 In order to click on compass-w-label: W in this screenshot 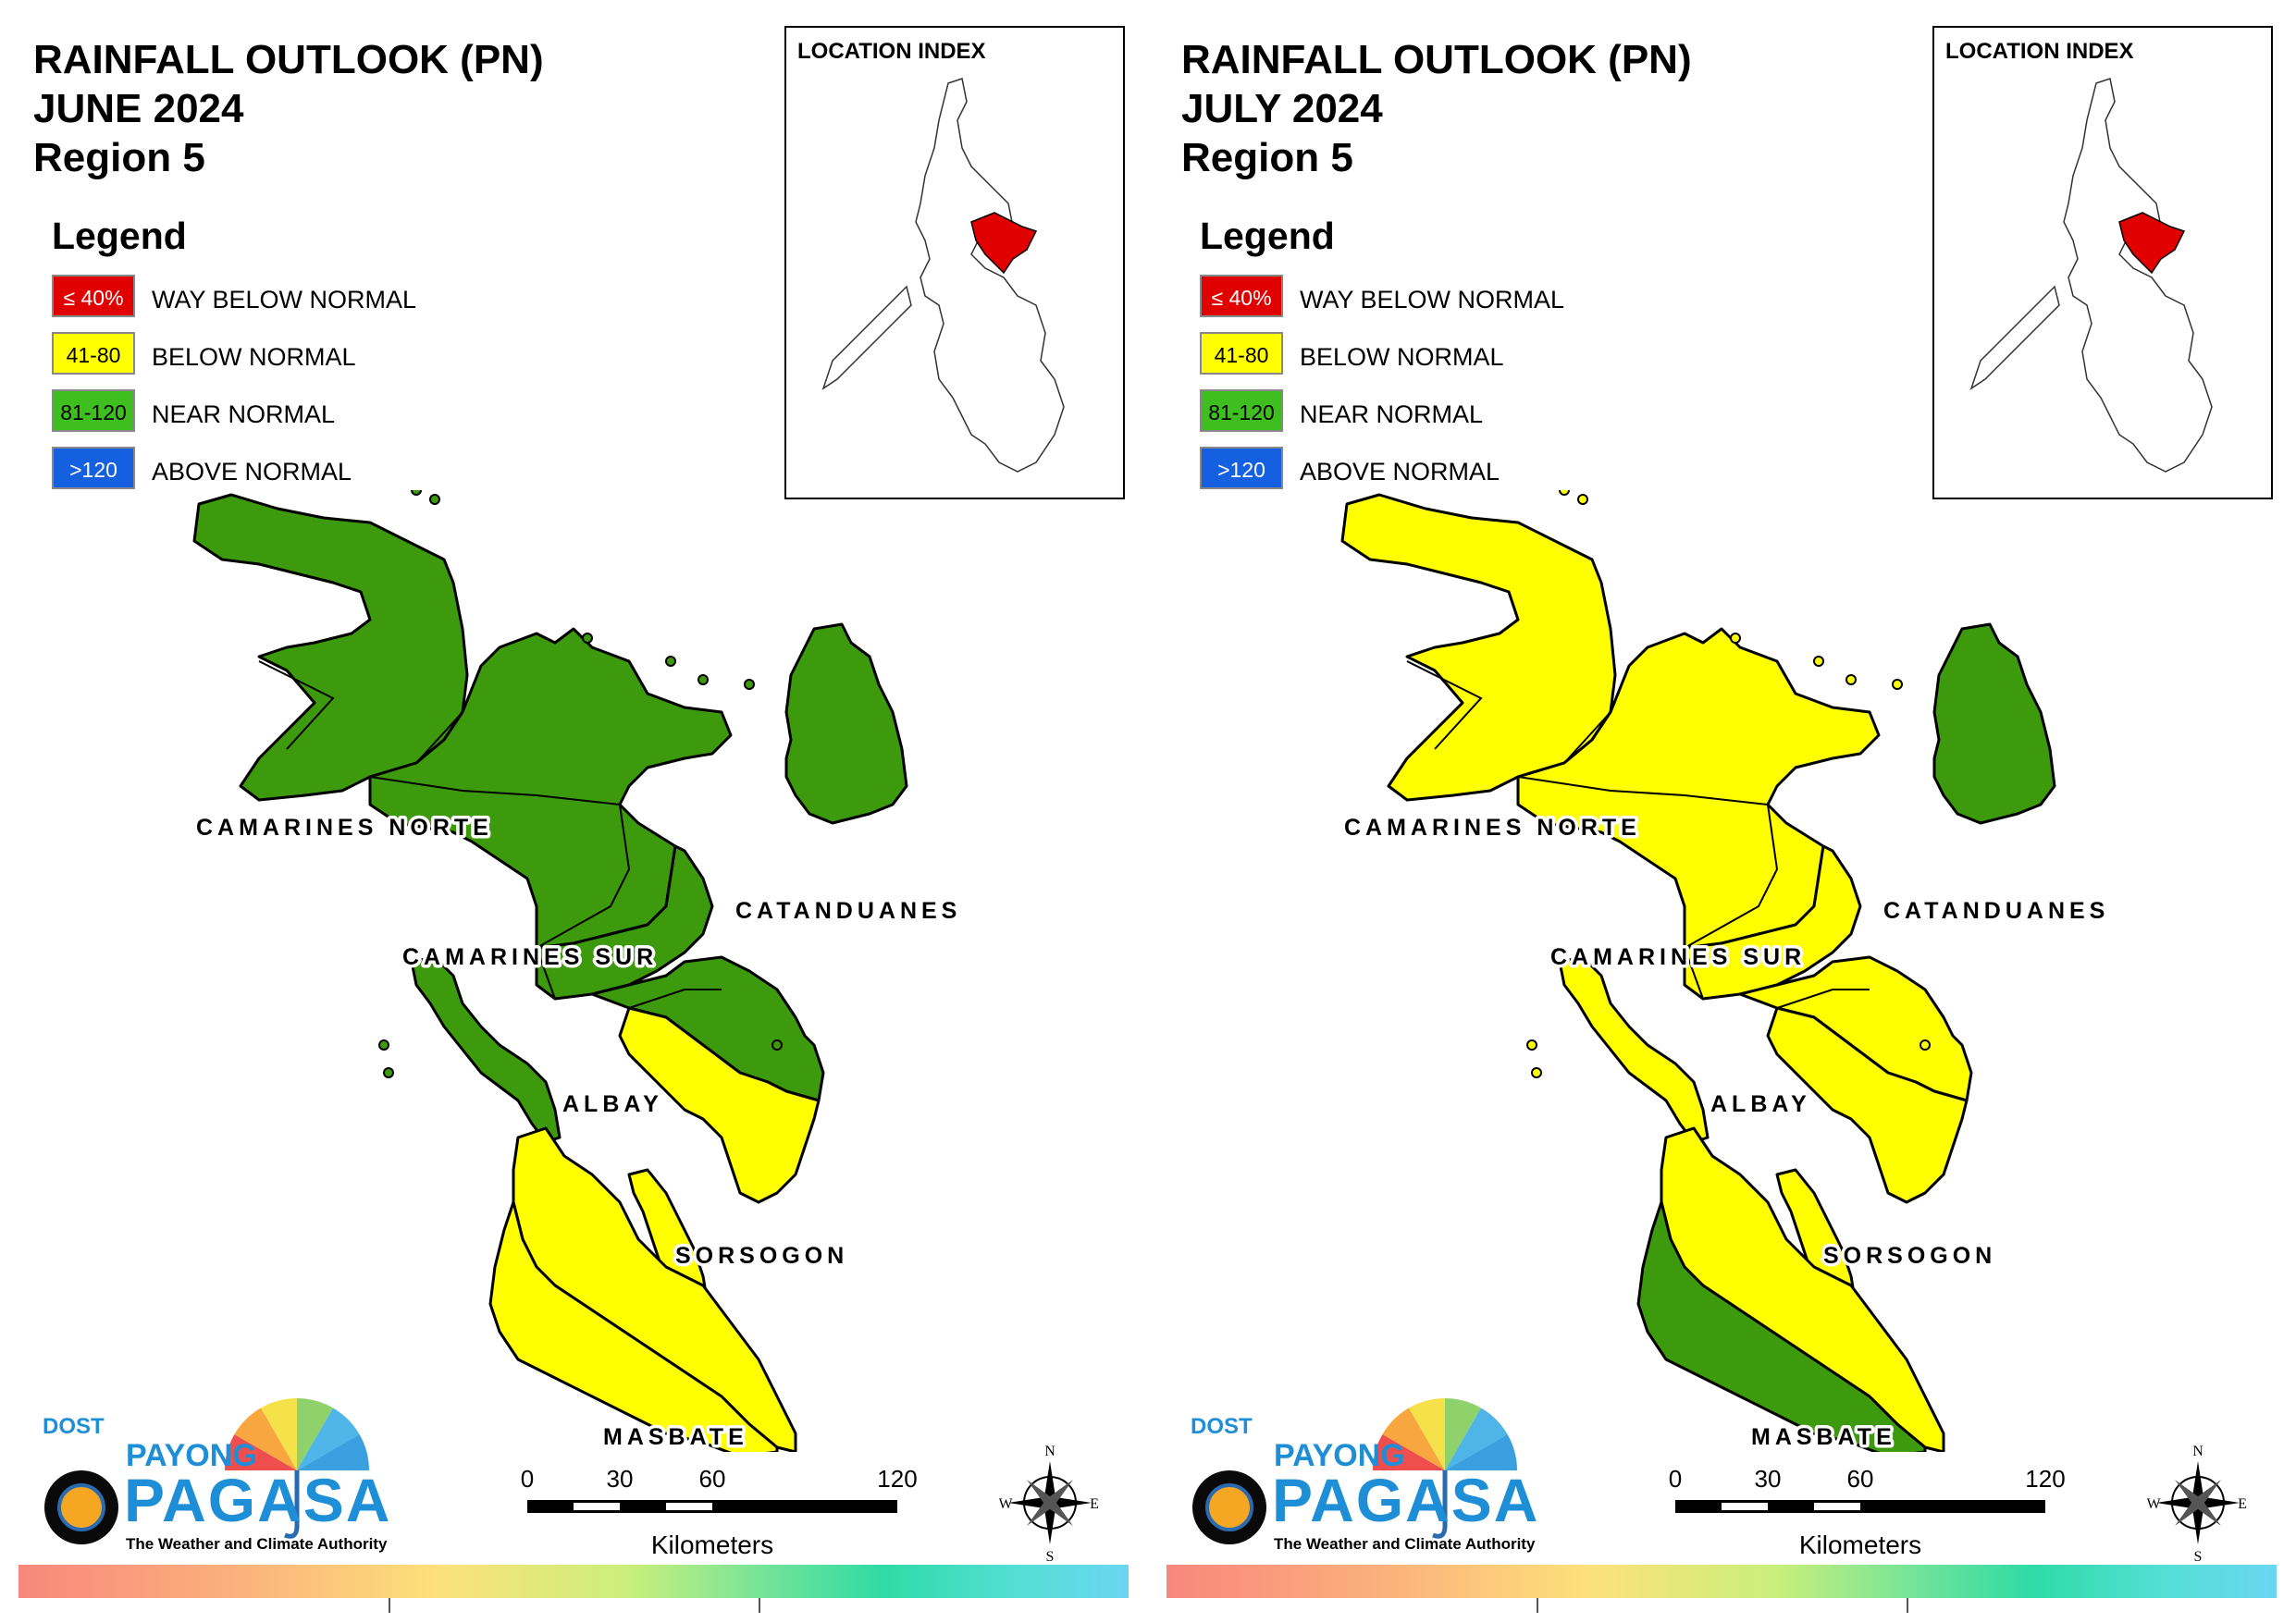, I will do `click(2154, 1504)`.